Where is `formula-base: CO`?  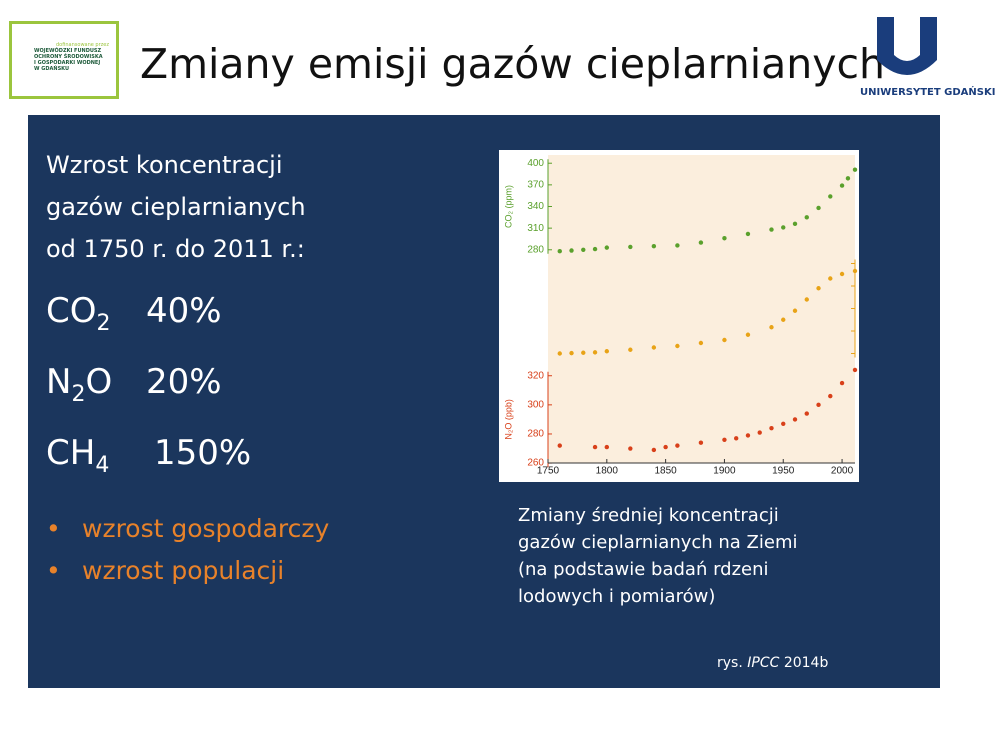
formula-base: CO is located at coordinates (71, 311).